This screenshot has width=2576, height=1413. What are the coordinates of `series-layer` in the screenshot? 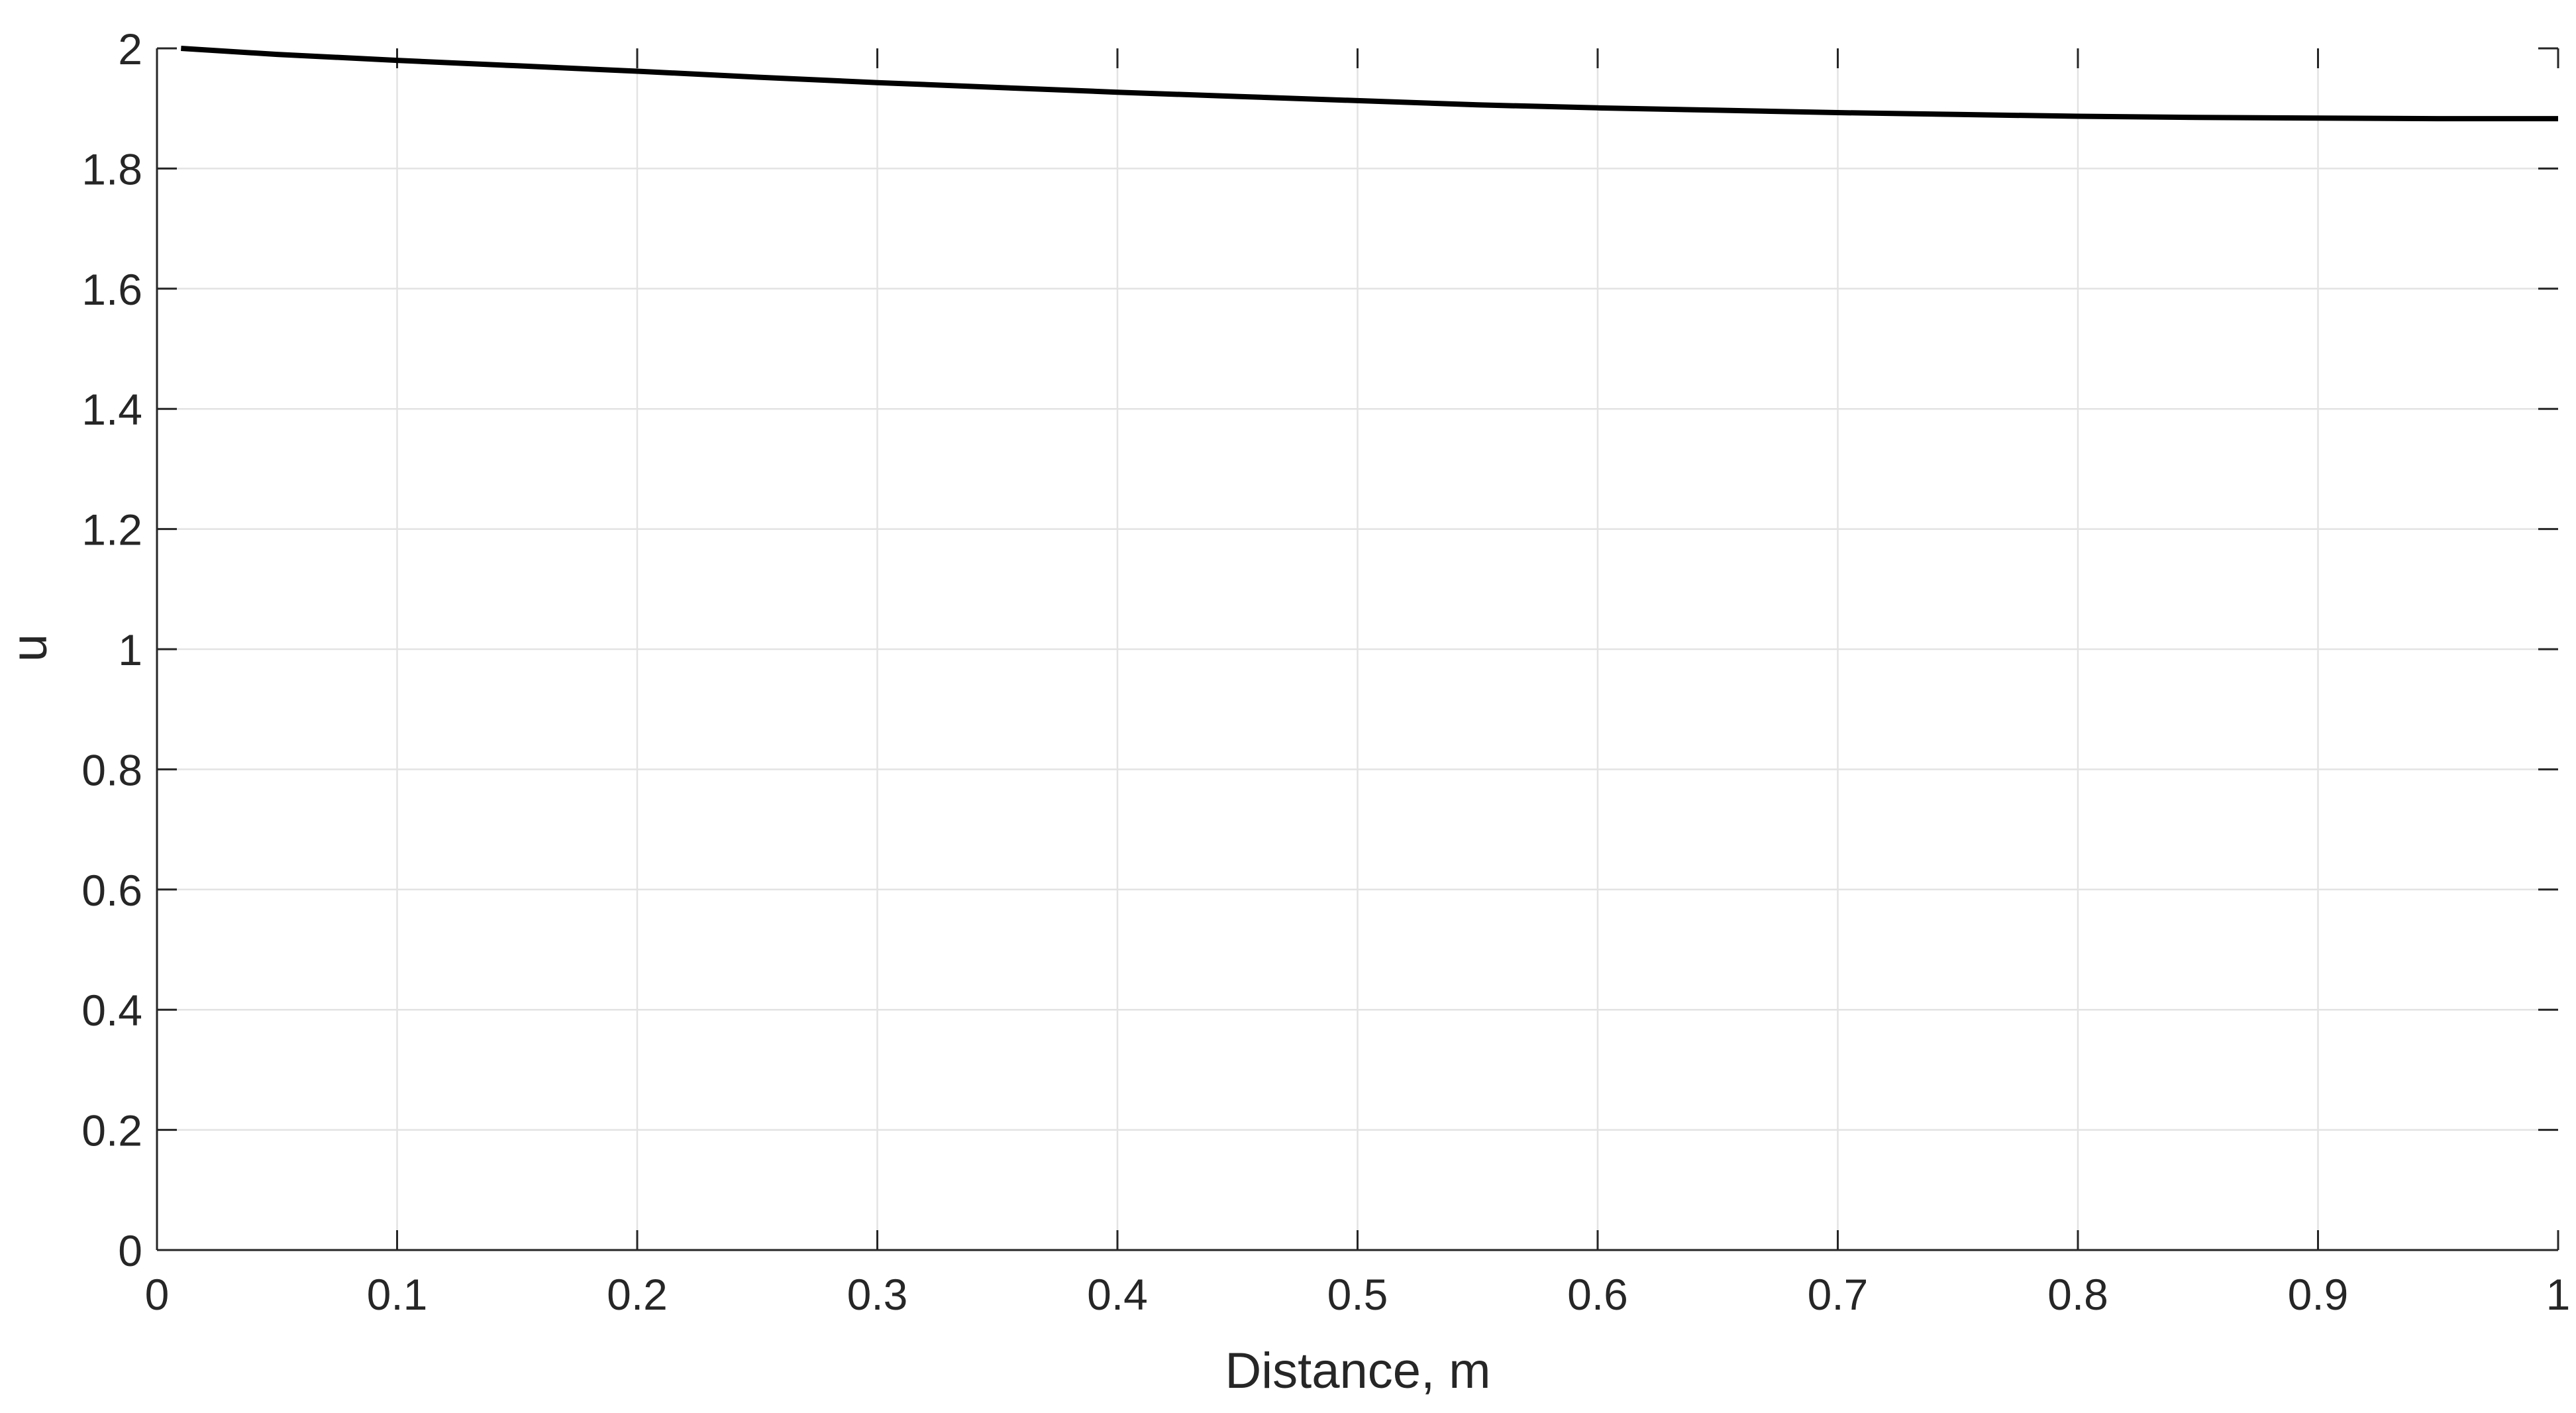 It's located at (1369, 84).